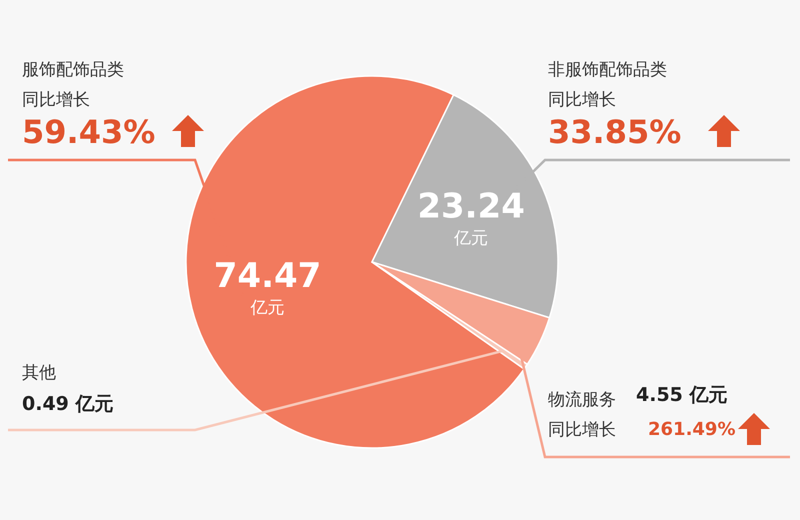 Image resolution: width=800 pixels, height=520 pixels. Describe the element at coordinates (89, 132) in the screenshot. I see `text: 59.43%` at that location.